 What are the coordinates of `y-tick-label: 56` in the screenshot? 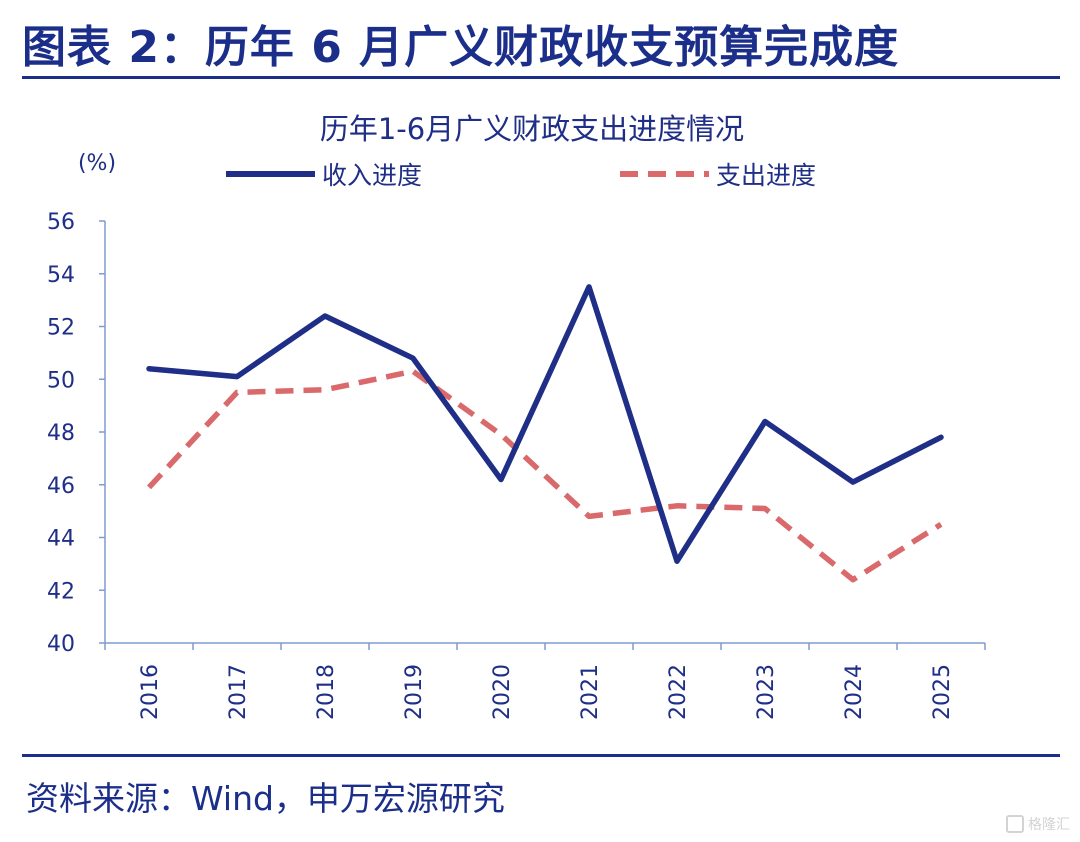 It's located at (61, 222).